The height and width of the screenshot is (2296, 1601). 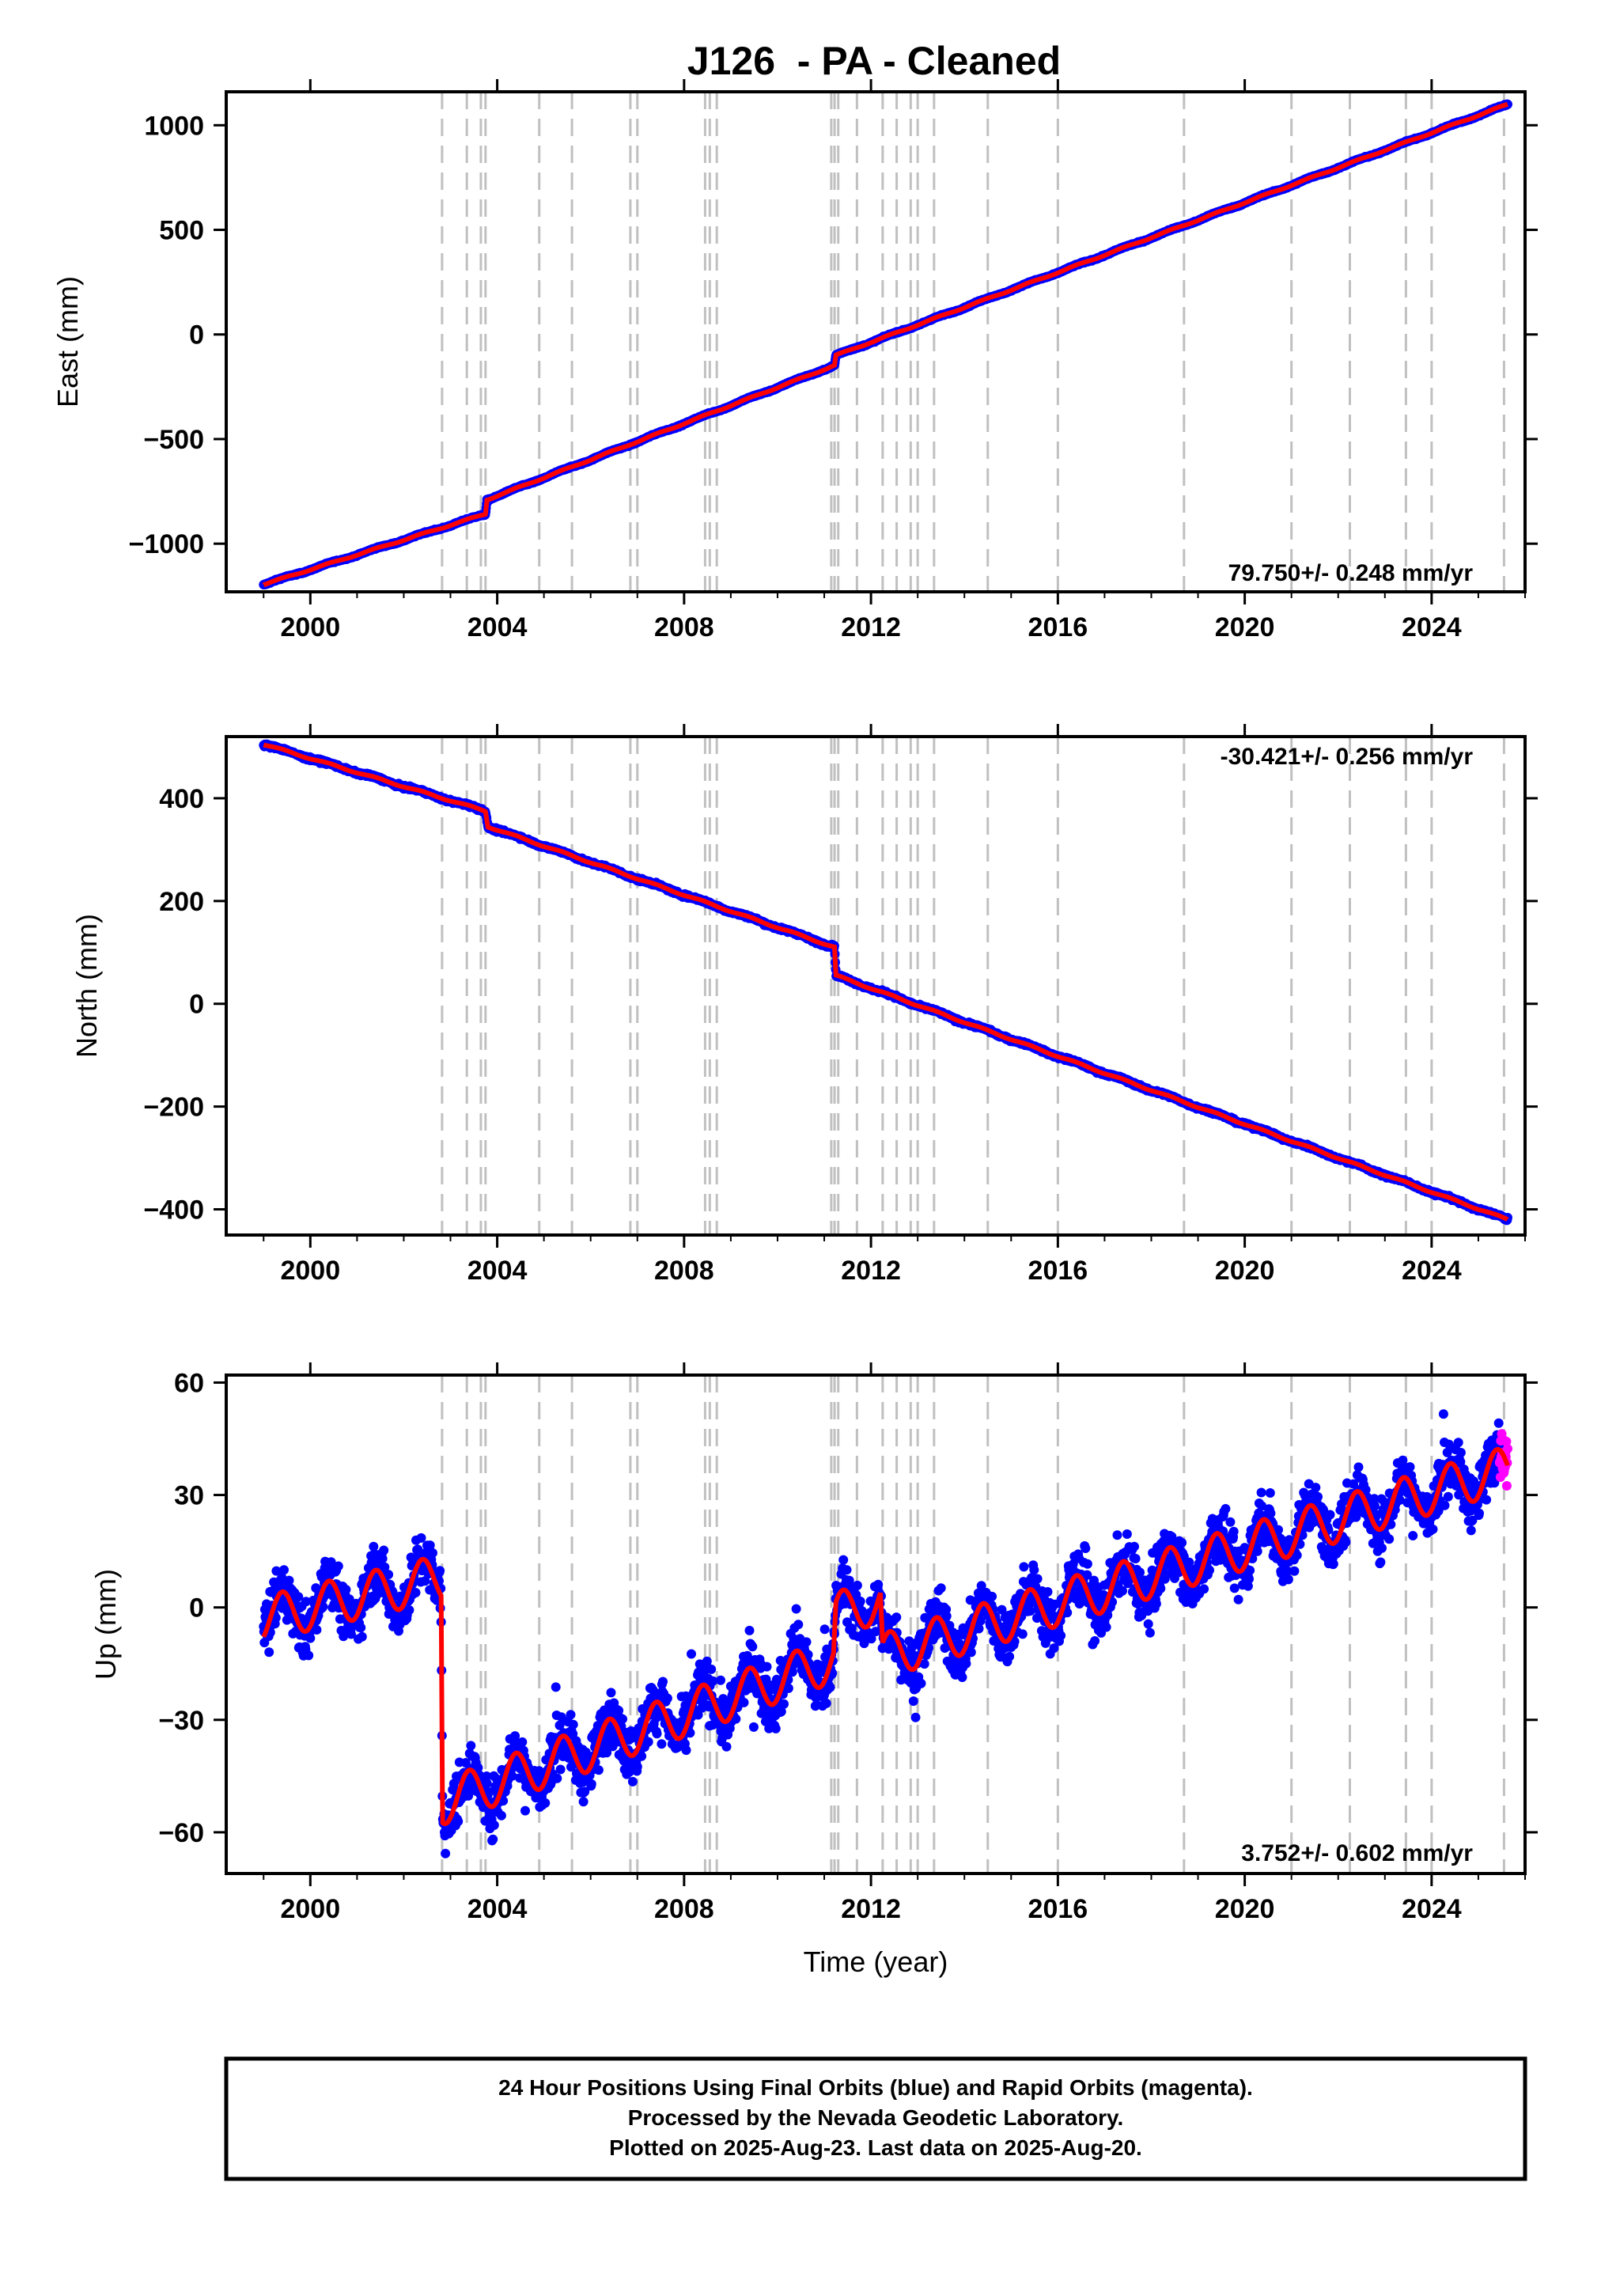 I want to click on x-tick-label: 2004, so click(x=498, y=627).